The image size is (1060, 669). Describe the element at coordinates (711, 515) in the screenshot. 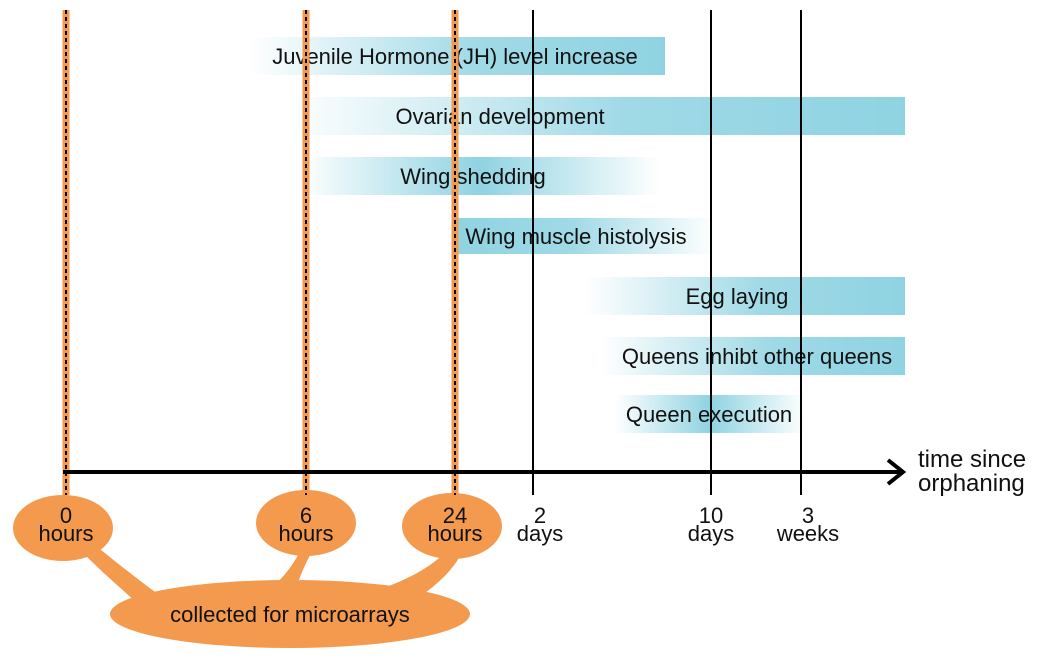

I see `timepoint-value: 10` at that location.